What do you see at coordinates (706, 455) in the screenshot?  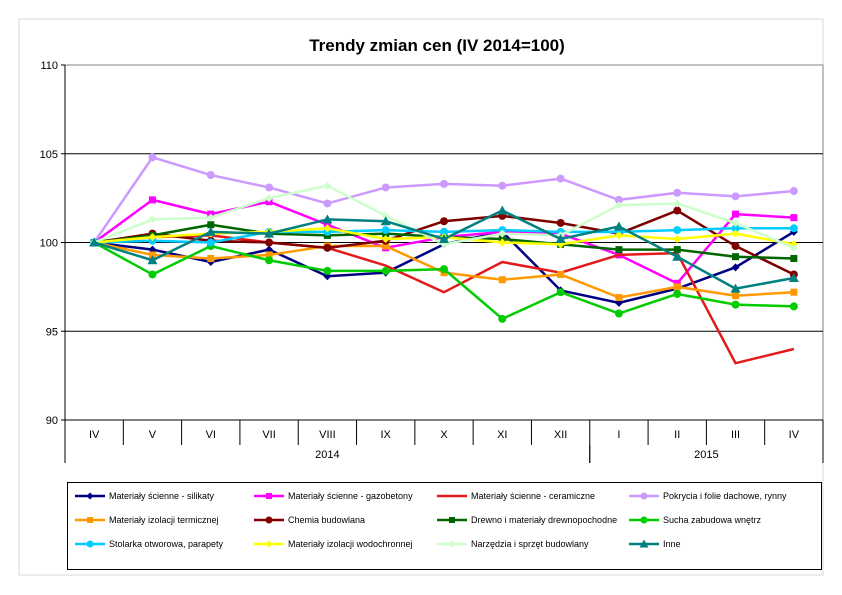 I see `year-label: 2015` at bounding box center [706, 455].